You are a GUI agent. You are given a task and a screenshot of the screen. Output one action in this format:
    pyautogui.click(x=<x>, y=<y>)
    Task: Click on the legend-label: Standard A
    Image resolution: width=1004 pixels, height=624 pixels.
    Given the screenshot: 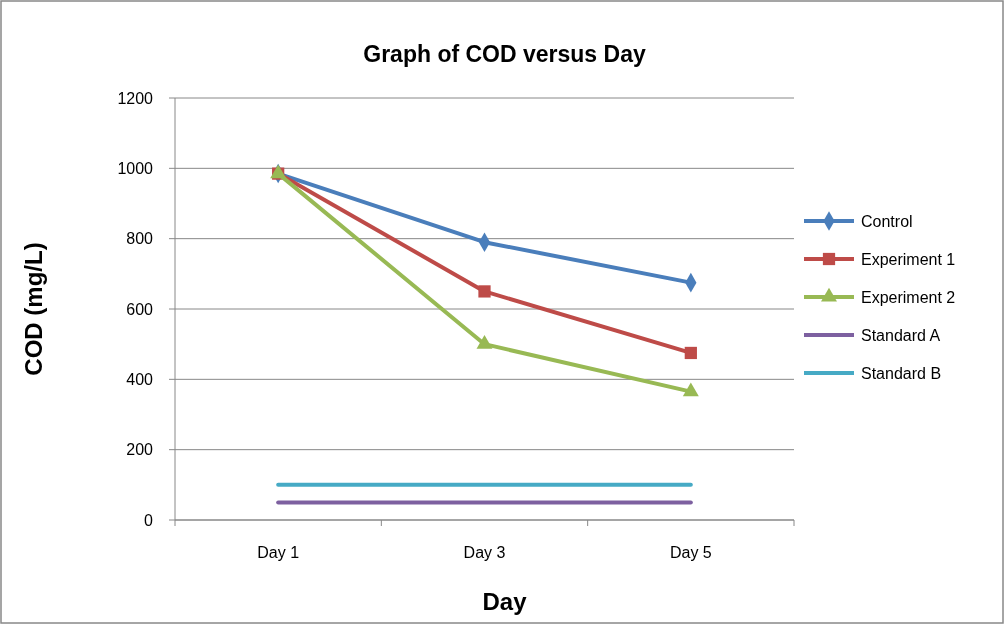 What is the action you would take?
    pyautogui.click(x=901, y=335)
    